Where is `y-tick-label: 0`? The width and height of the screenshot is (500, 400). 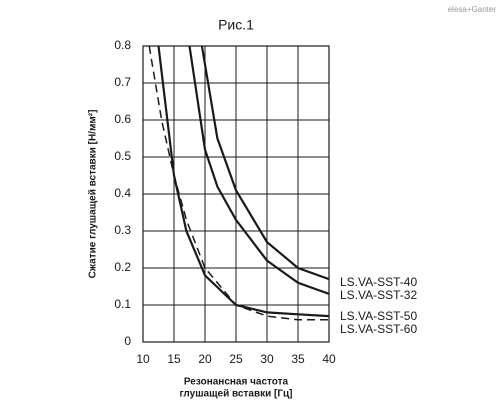 y-tick-label: 0 is located at coordinates (127, 341).